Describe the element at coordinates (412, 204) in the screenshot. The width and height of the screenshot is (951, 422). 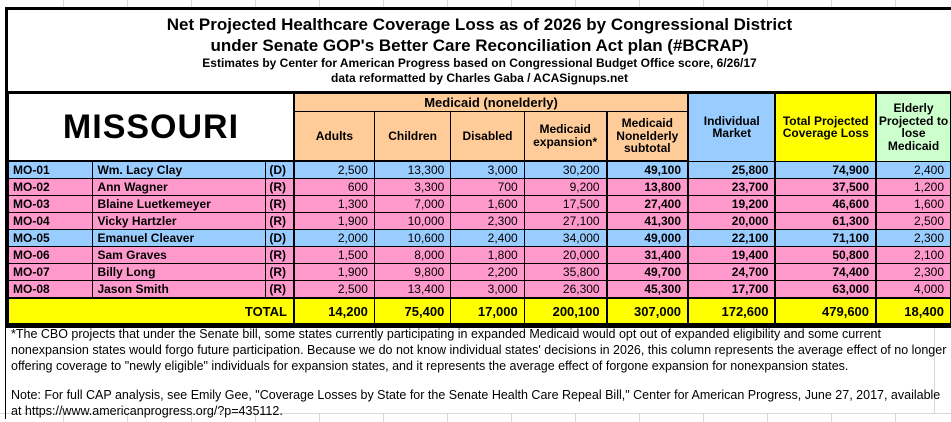
I see `children-cell: 7,000` at that location.